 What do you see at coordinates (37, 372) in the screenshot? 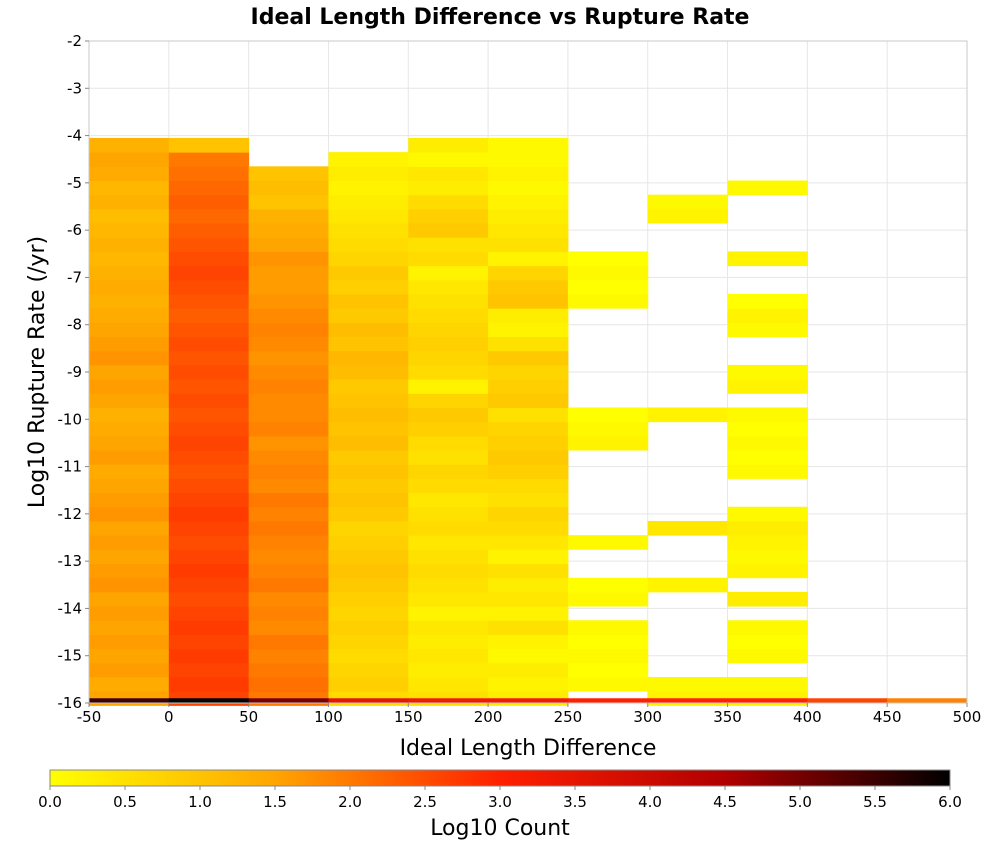
I see `y-axis-label: Log10 Rupture Rate (/yr)` at bounding box center [37, 372].